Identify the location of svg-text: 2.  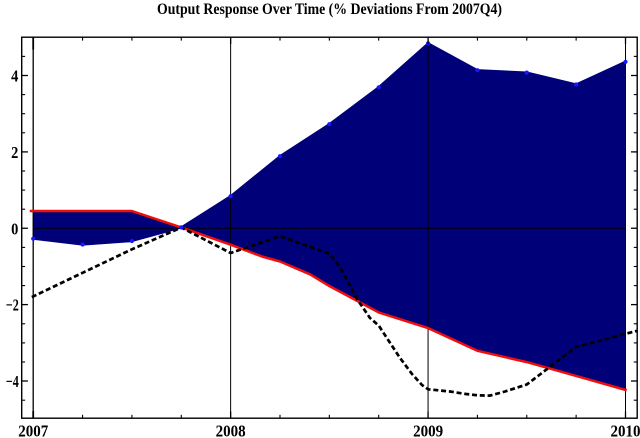
(14, 152).